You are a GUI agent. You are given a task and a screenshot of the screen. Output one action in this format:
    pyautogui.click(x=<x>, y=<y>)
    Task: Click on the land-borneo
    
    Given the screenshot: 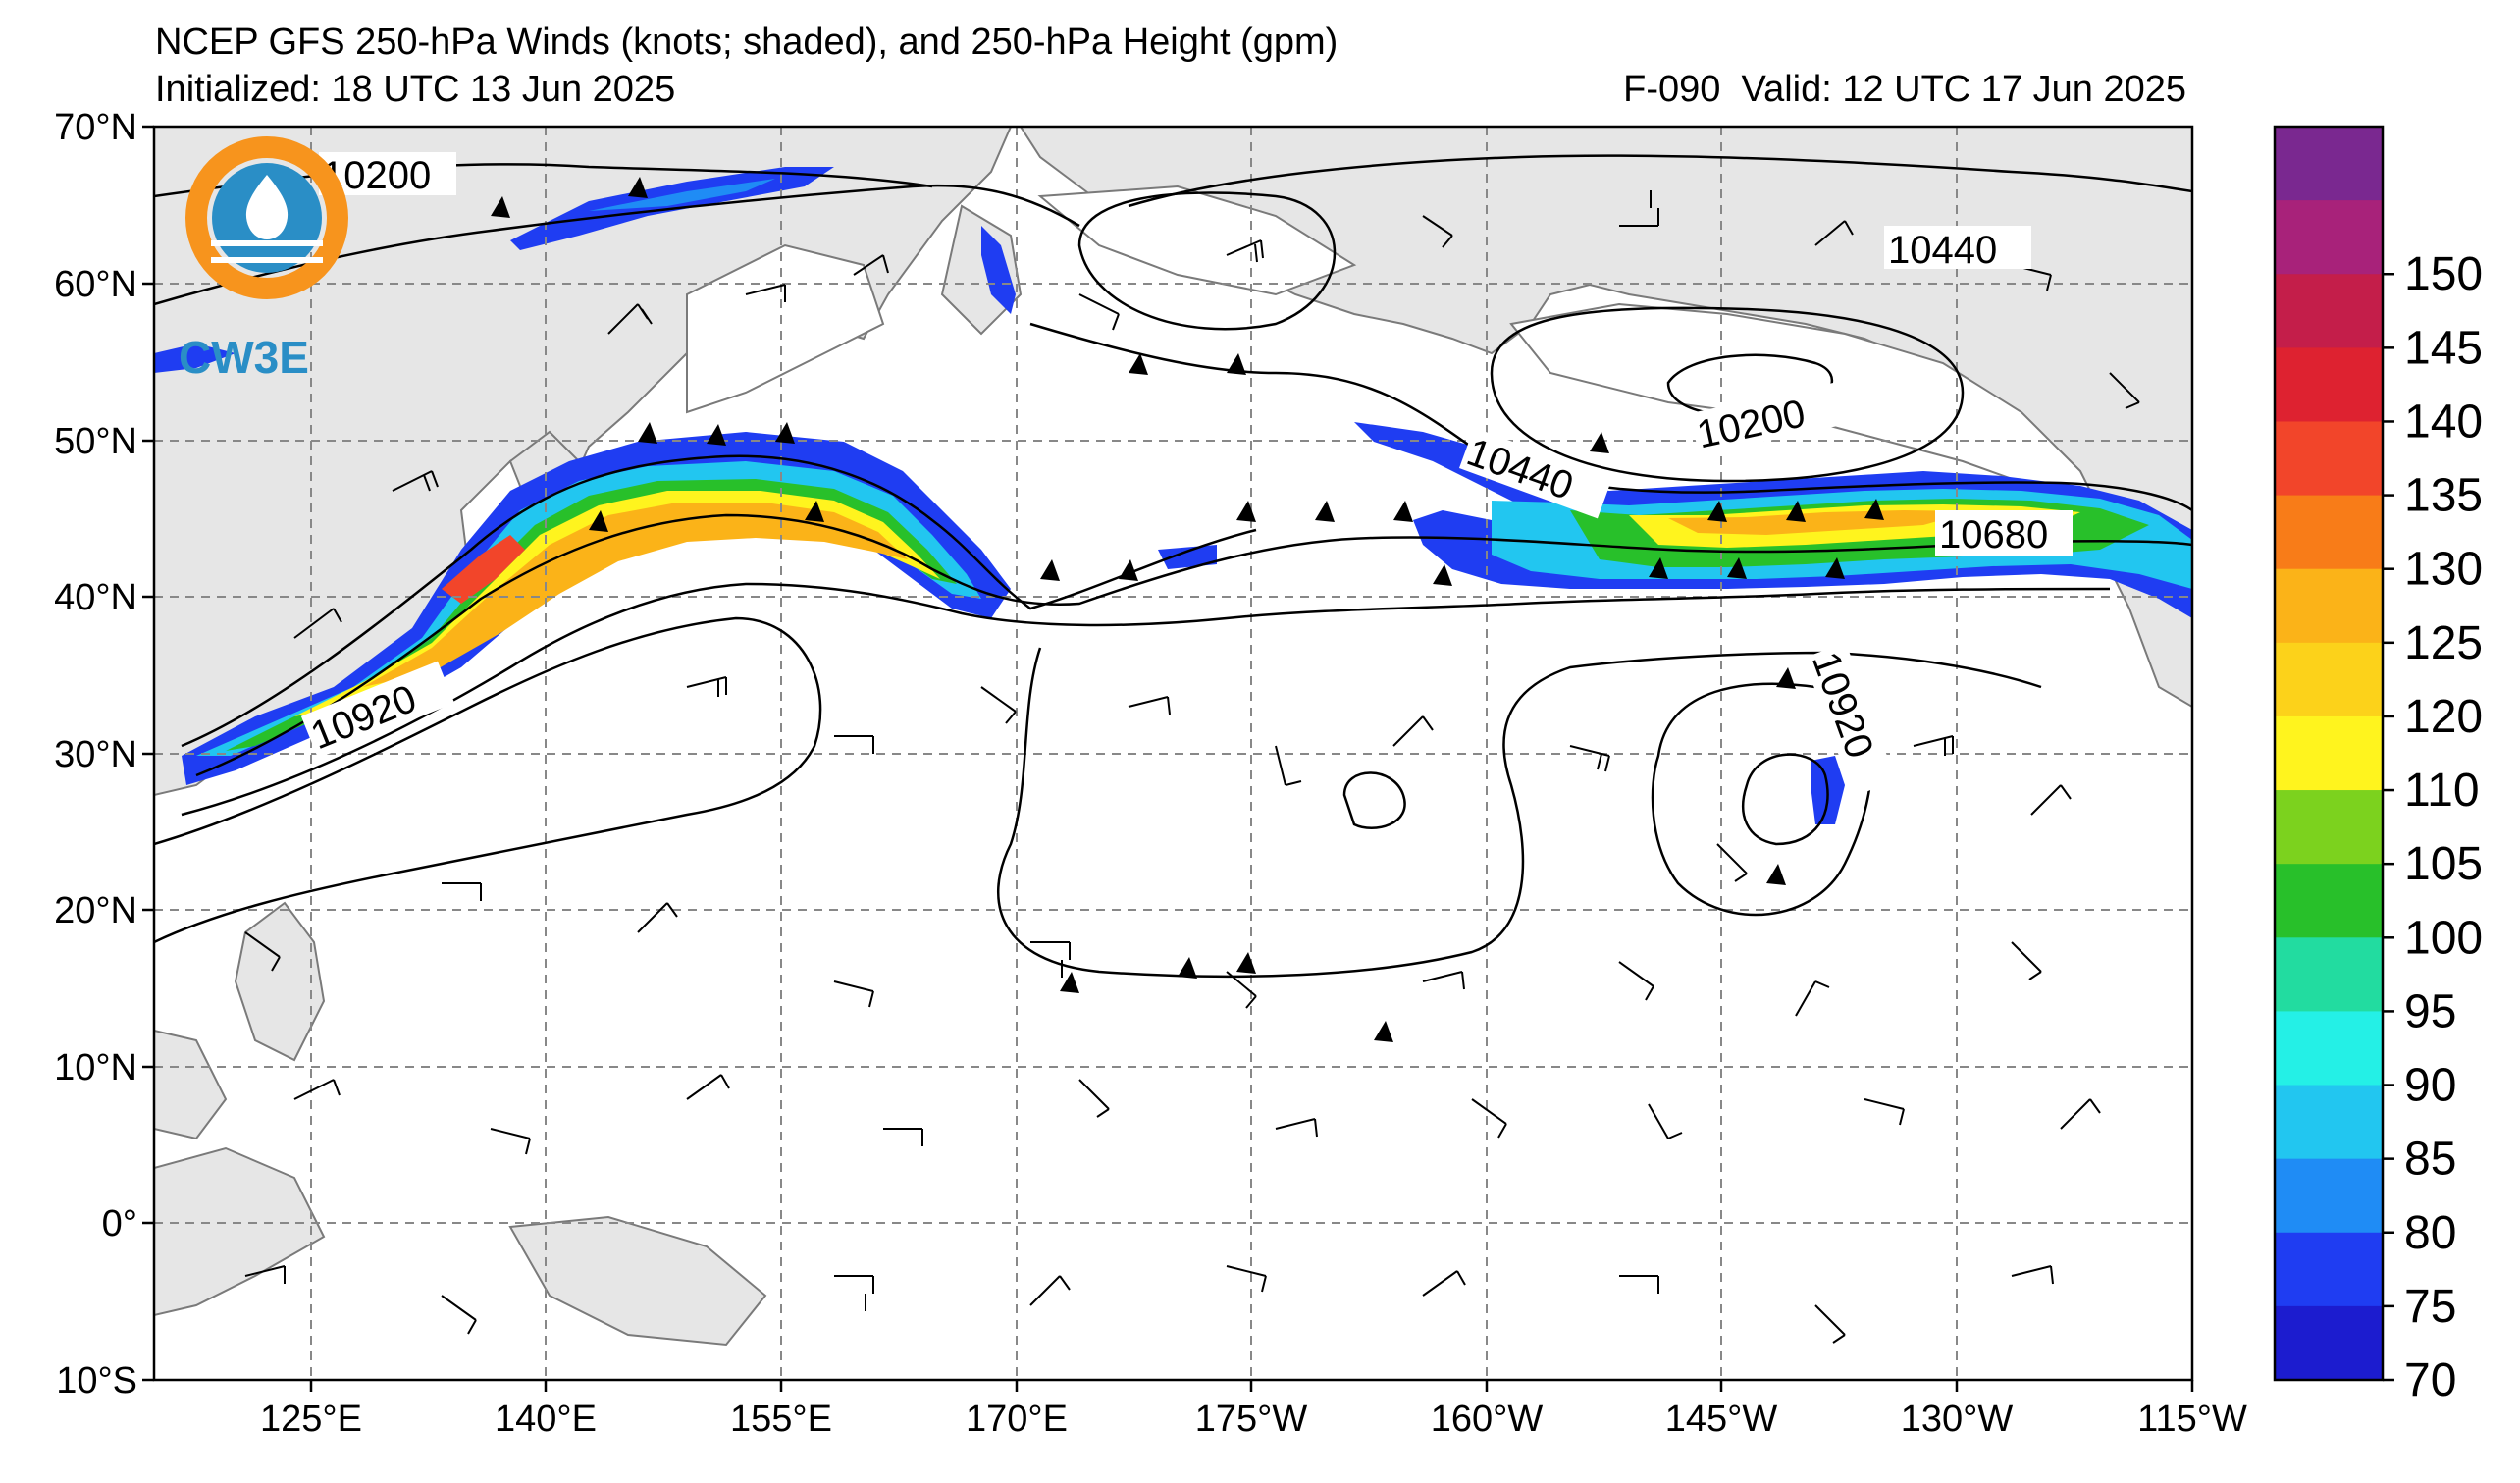 What is the action you would take?
    pyautogui.click(x=191, y=1084)
    